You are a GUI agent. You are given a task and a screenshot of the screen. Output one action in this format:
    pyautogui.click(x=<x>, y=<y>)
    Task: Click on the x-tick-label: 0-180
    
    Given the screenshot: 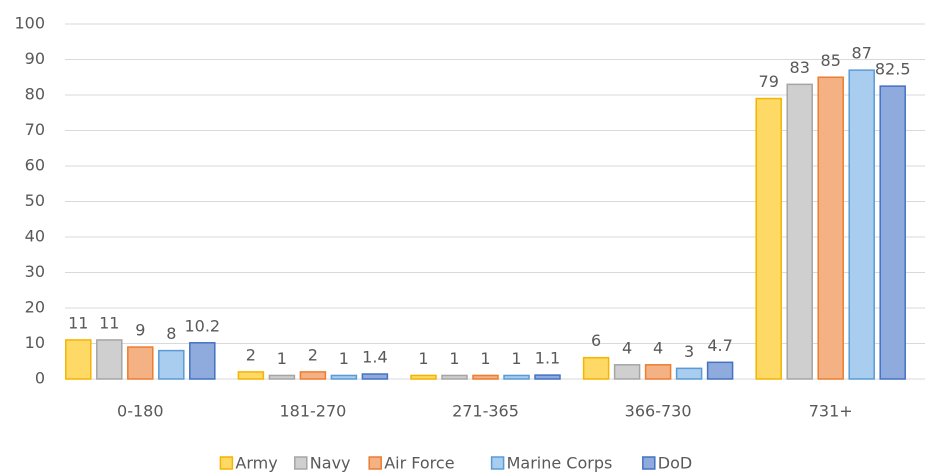 What is the action you would take?
    pyautogui.click(x=140, y=411)
    